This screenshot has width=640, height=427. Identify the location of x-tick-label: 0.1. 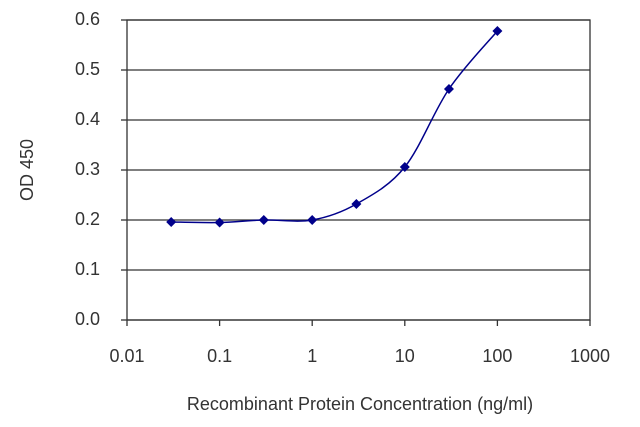
(219, 356).